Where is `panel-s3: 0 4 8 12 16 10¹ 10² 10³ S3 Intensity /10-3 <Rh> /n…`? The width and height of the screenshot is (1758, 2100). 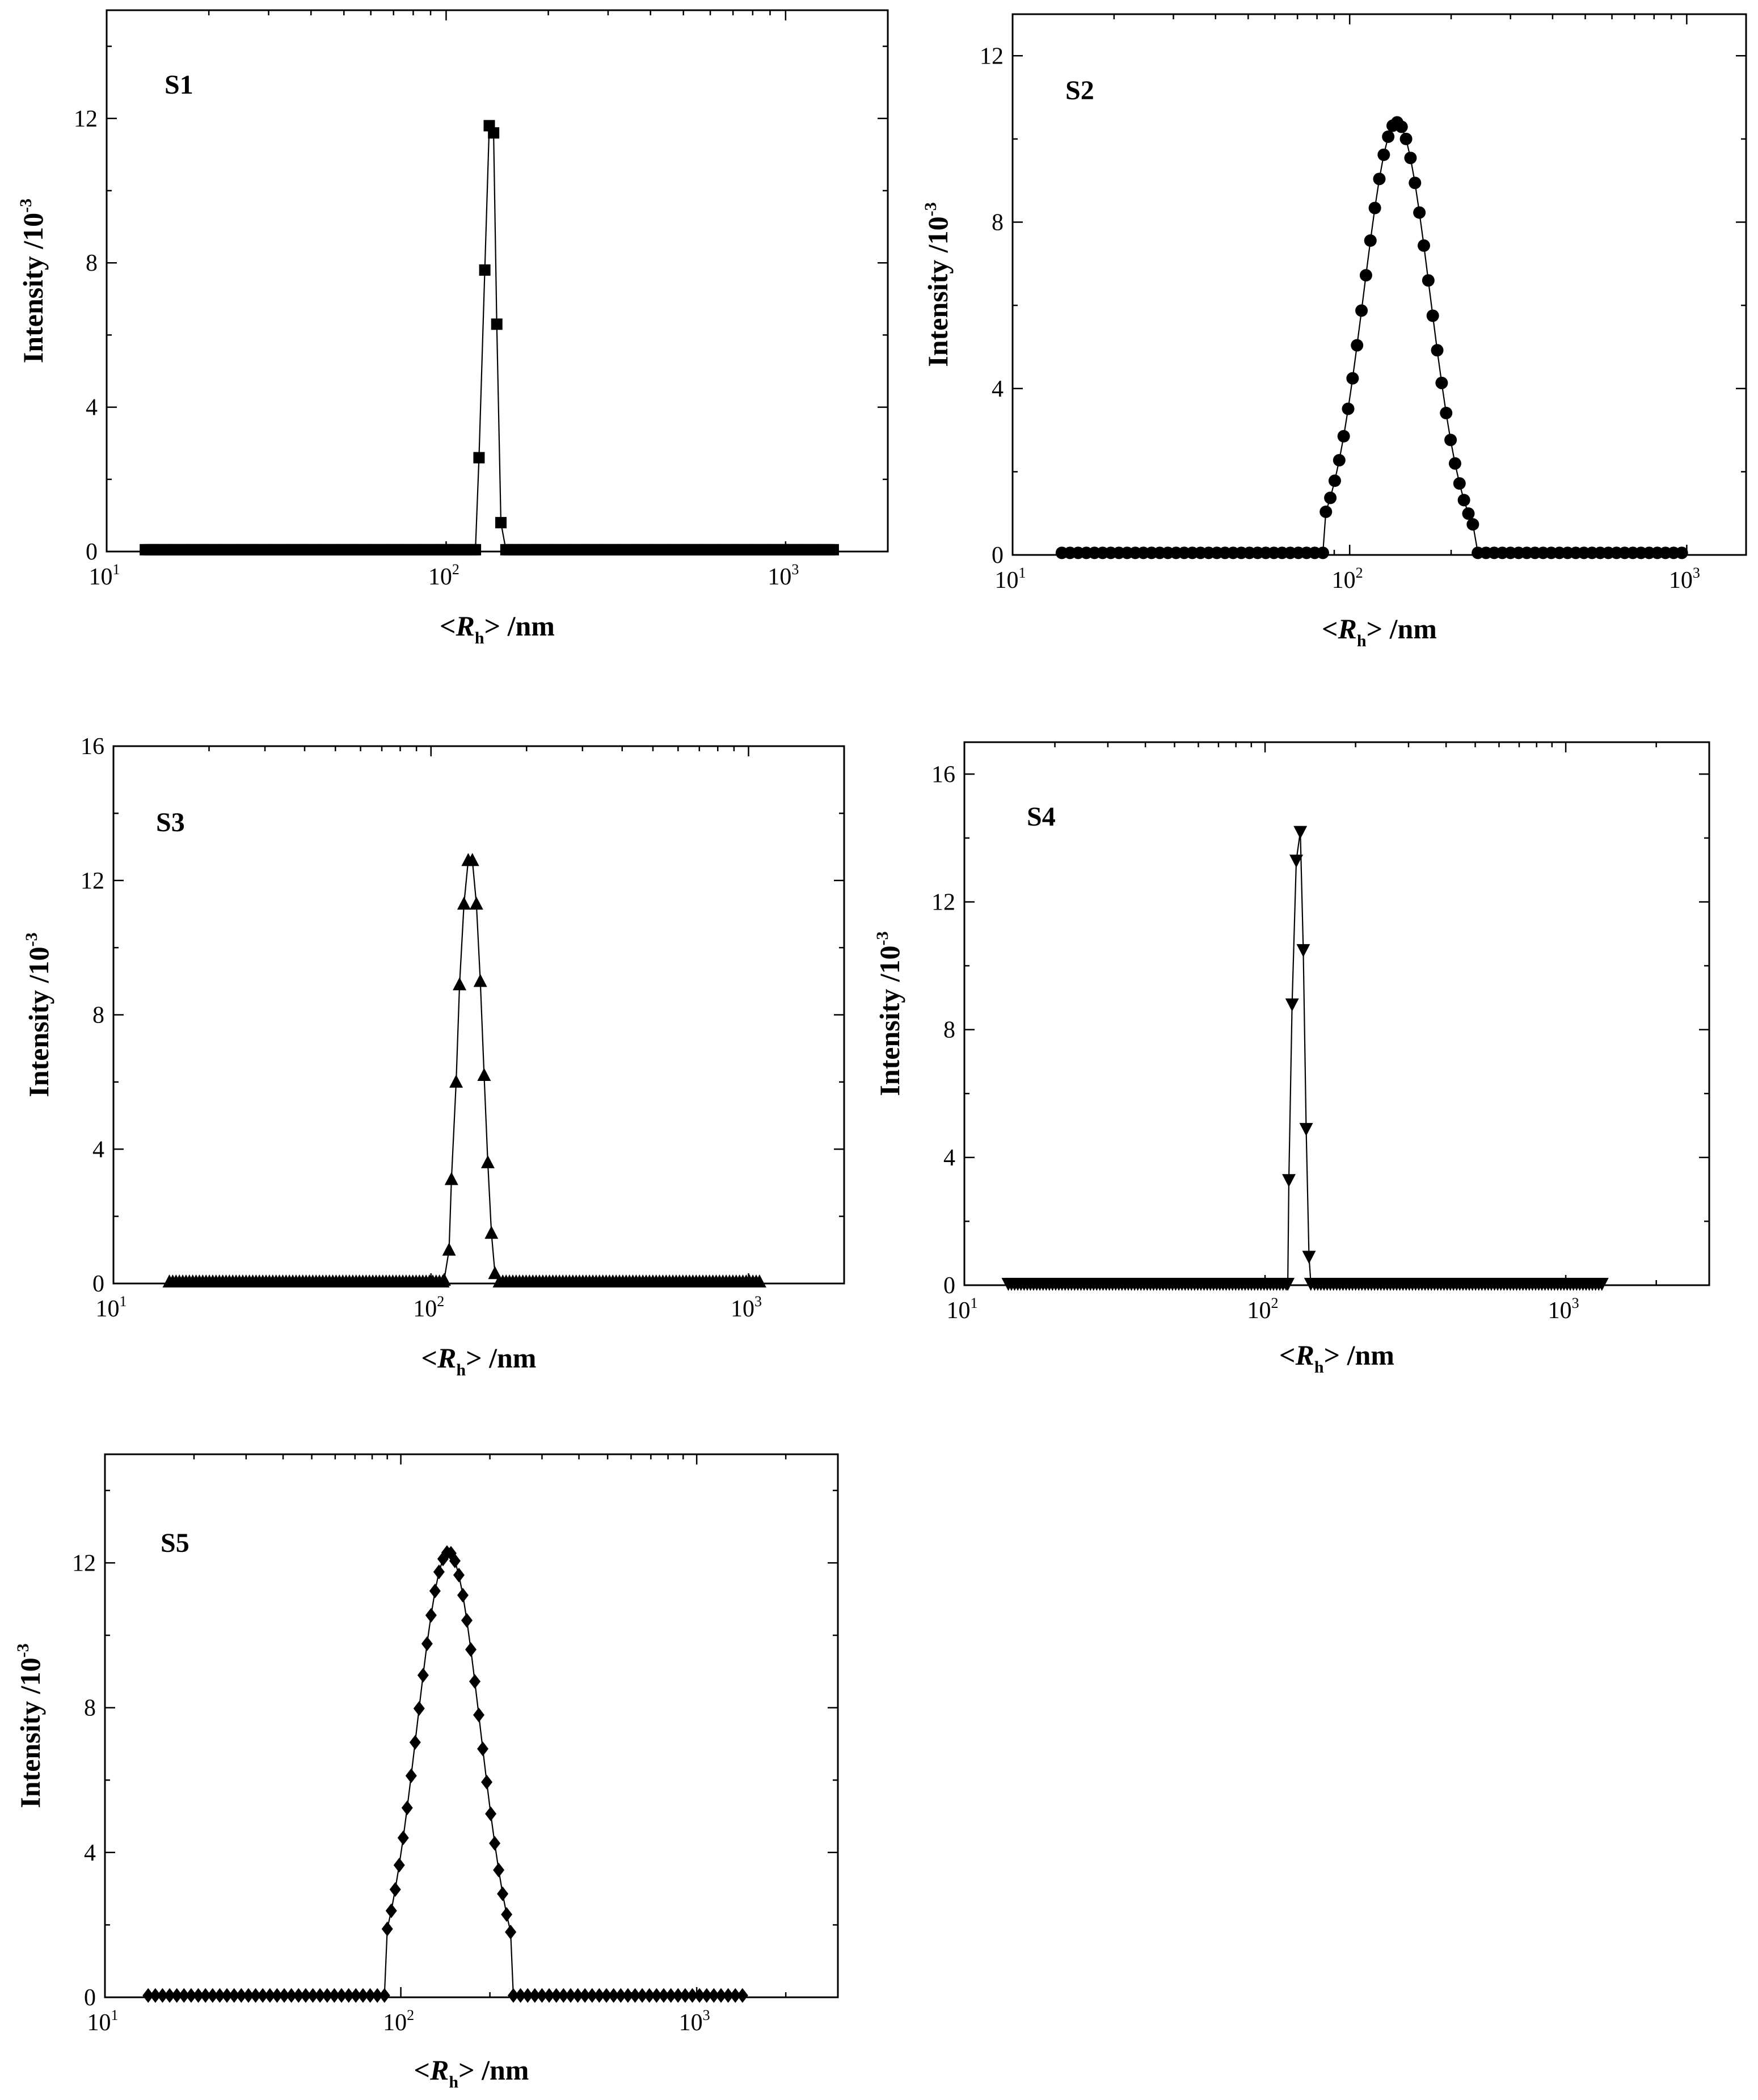
panel-s3: 0 4 8 12 16 10¹ 10² 10³ S3 Intensity /10-3 <Rh> /n… is located at coordinates (433, 1056).